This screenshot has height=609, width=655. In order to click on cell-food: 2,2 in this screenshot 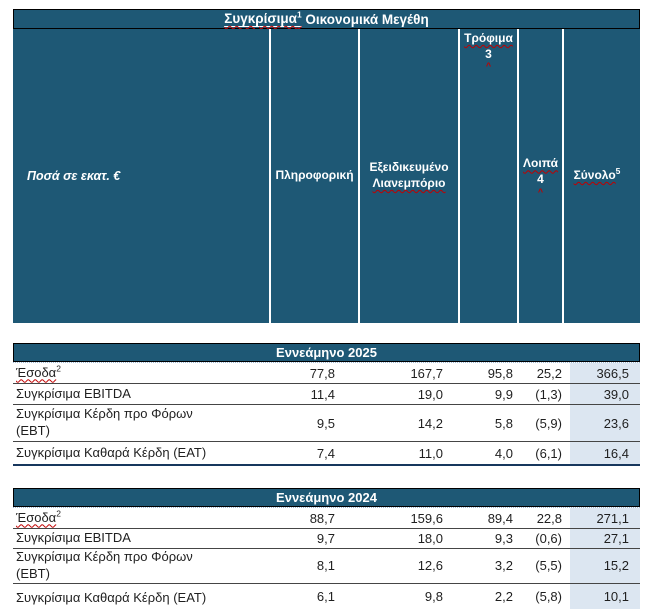, I will do `click(503, 597)`.